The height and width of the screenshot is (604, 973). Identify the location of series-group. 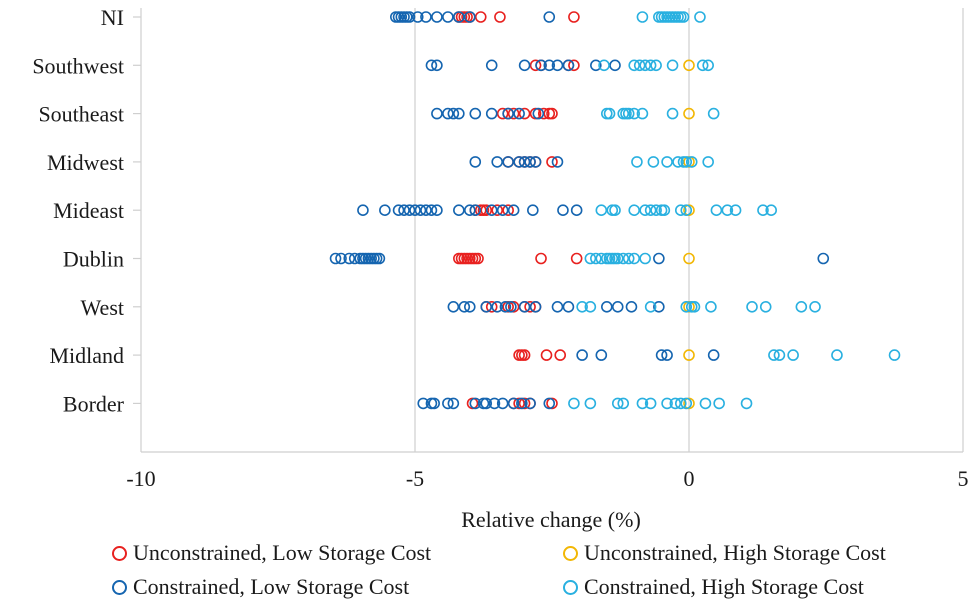
(518, 210).